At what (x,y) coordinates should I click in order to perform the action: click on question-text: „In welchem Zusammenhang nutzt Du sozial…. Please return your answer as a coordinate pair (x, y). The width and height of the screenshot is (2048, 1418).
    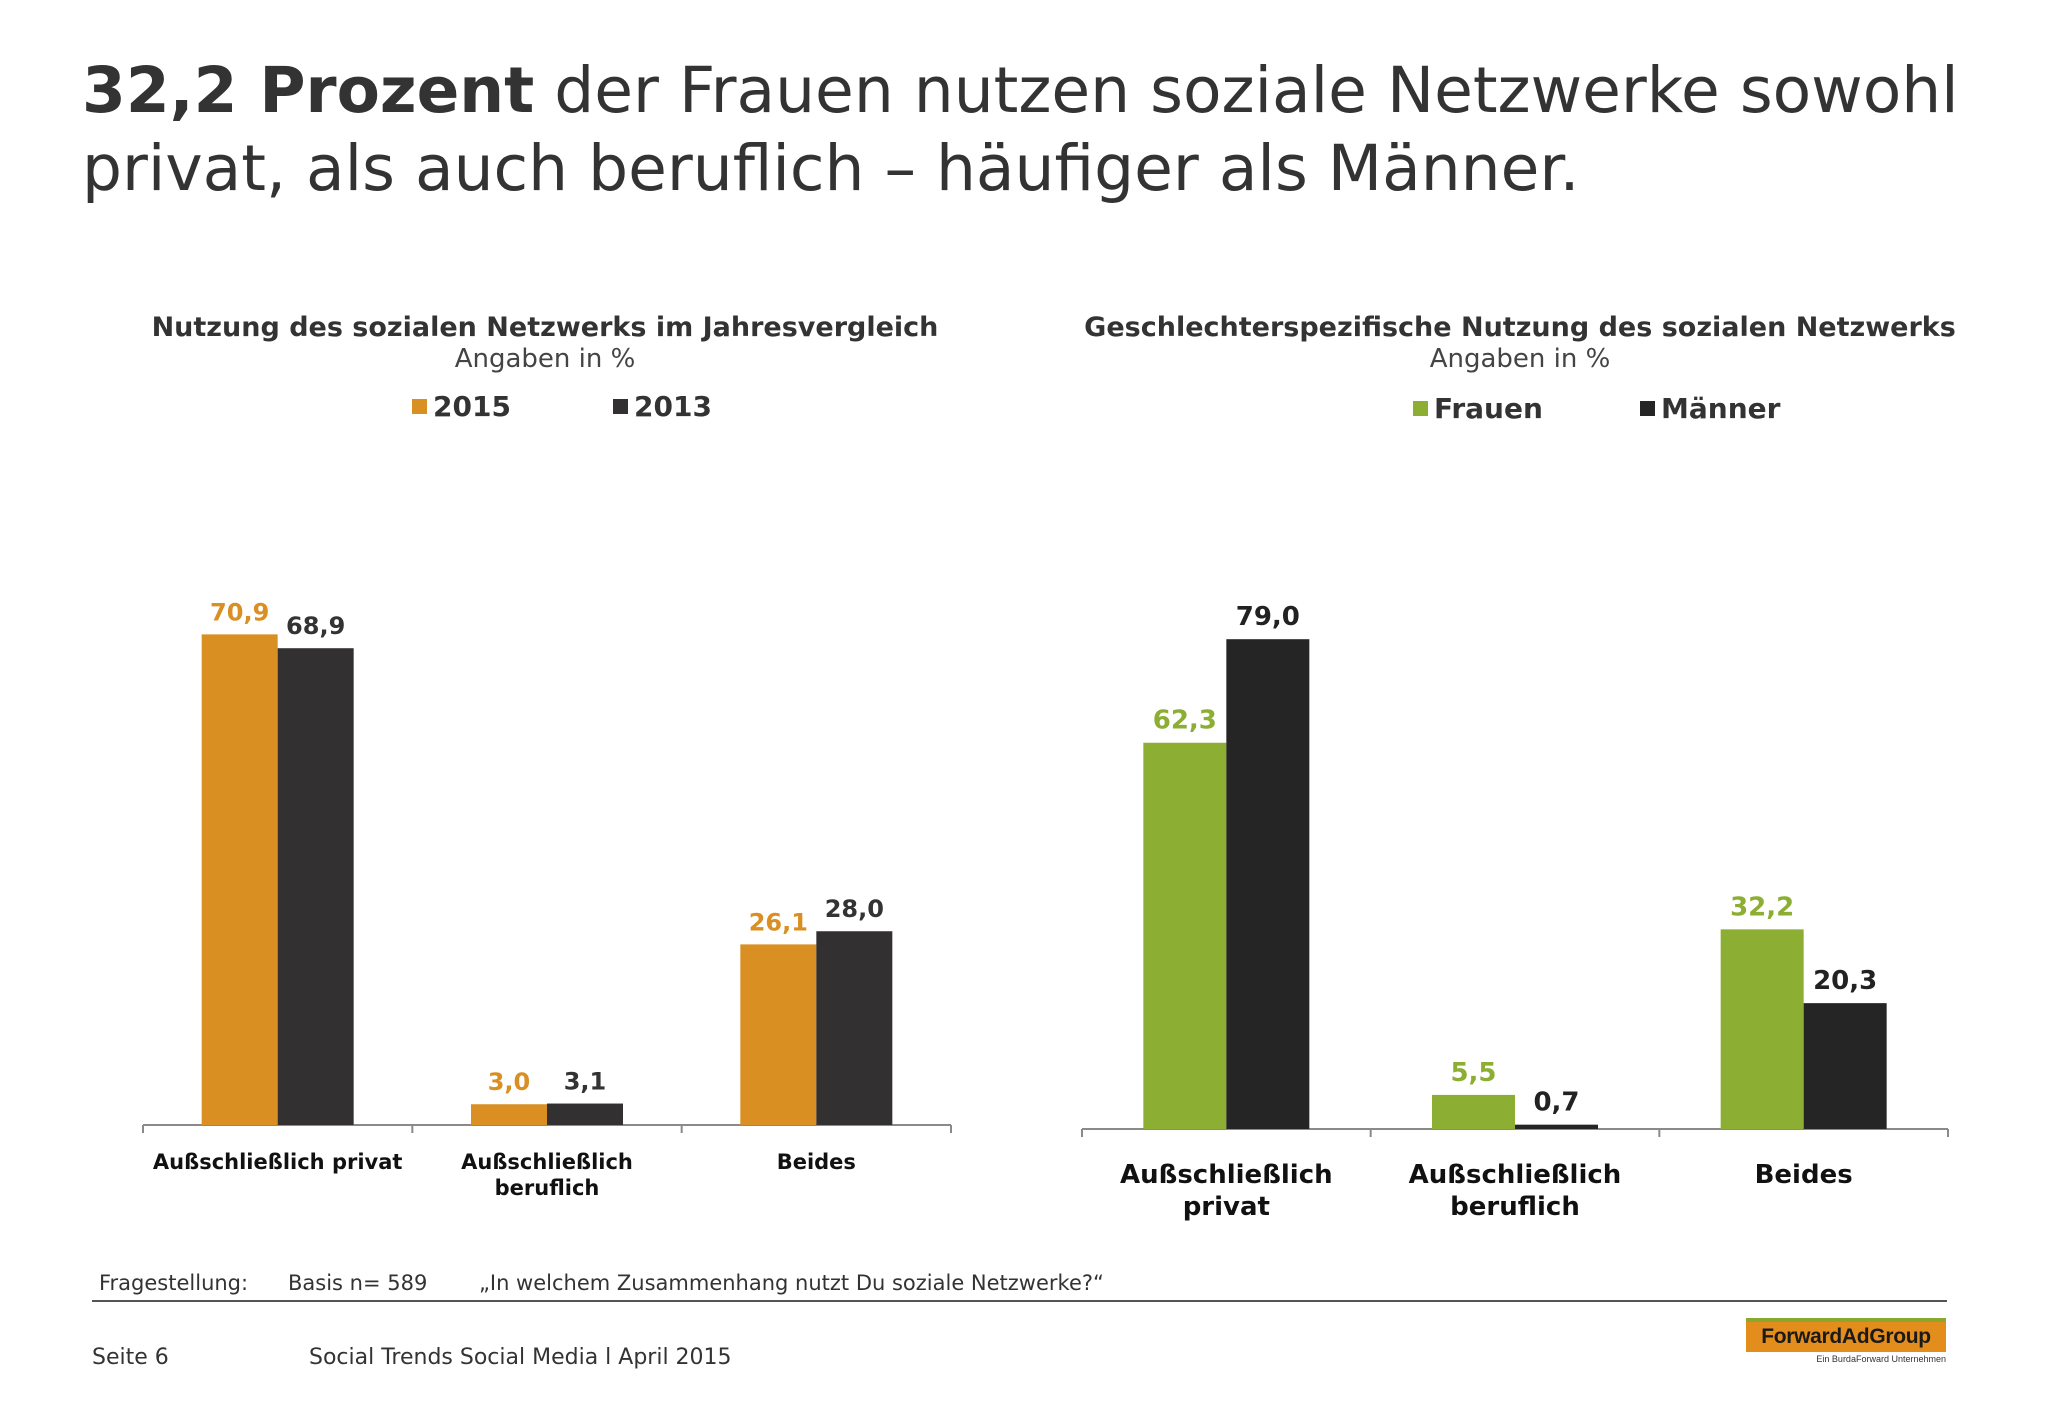
    Looking at the image, I should click on (791, 1283).